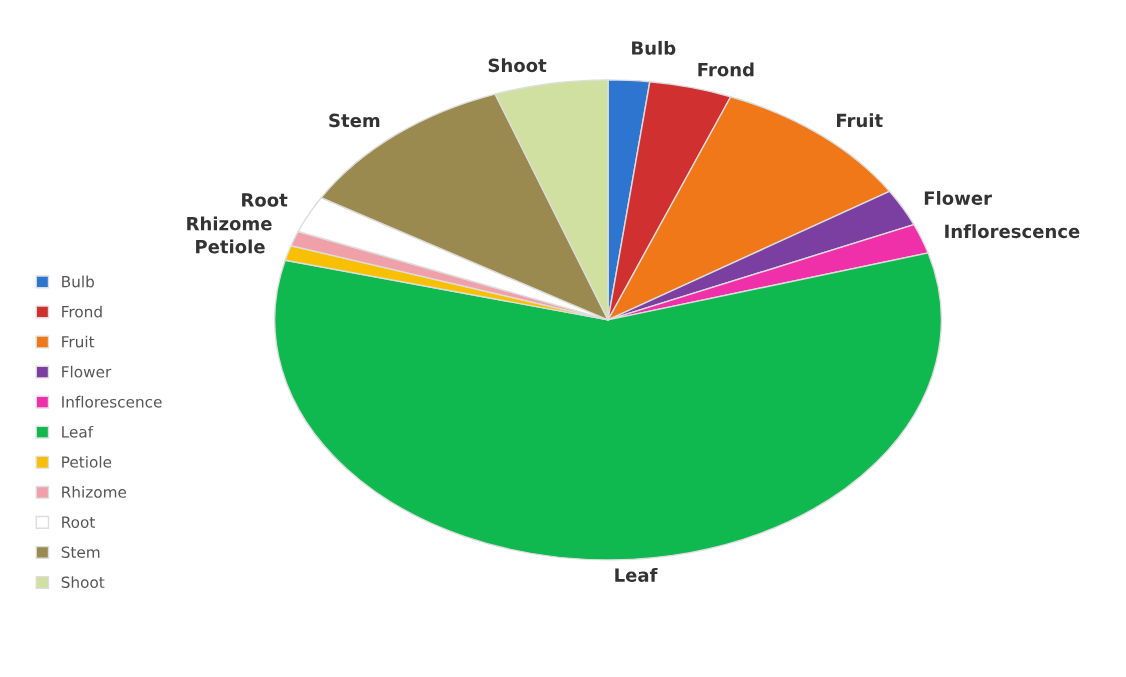 This screenshot has width=1126, height=677. What do you see at coordinates (265, 200) in the screenshot?
I see `slice-label: Root` at bounding box center [265, 200].